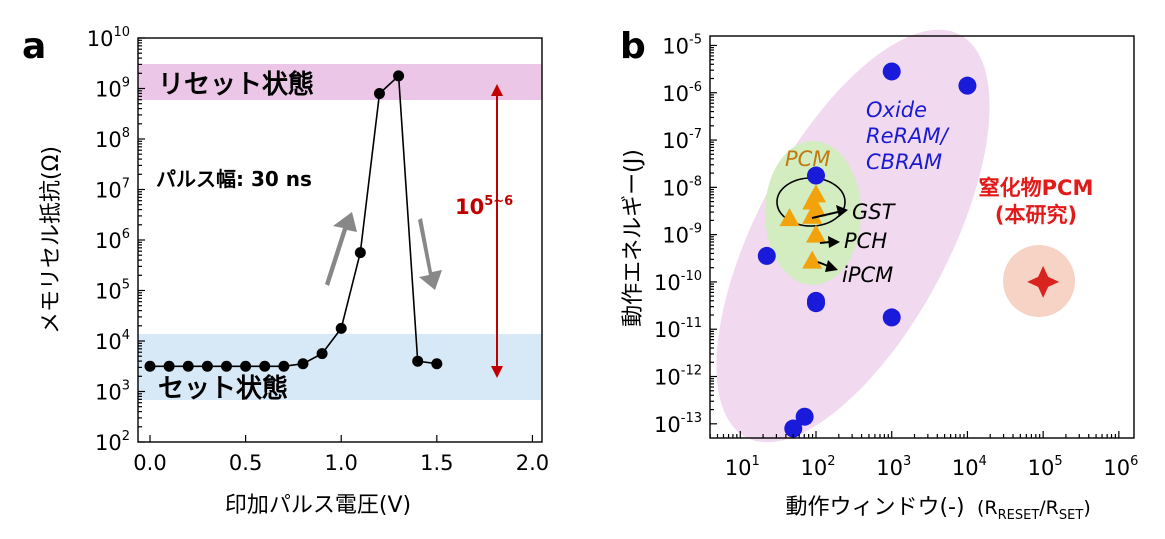 The image size is (1165, 539). Describe the element at coordinates (112, 341) in the screenshot. I see `panel-a-y-tick-label: 10⁴` at that location.